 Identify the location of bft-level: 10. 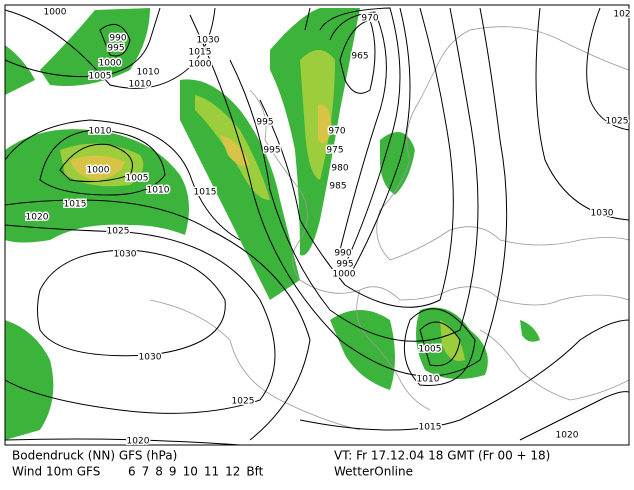
(190, 472).